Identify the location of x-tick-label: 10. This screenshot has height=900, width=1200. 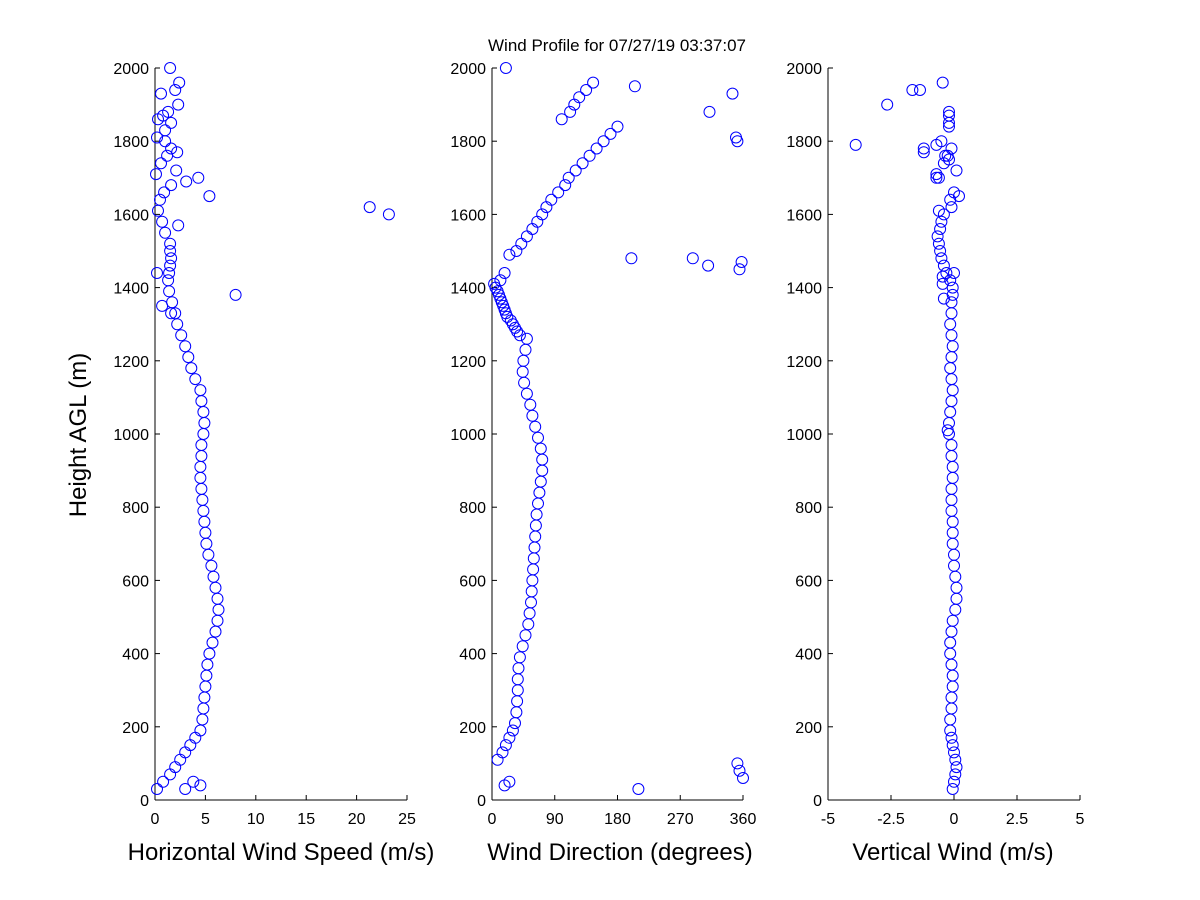
(256, 819).